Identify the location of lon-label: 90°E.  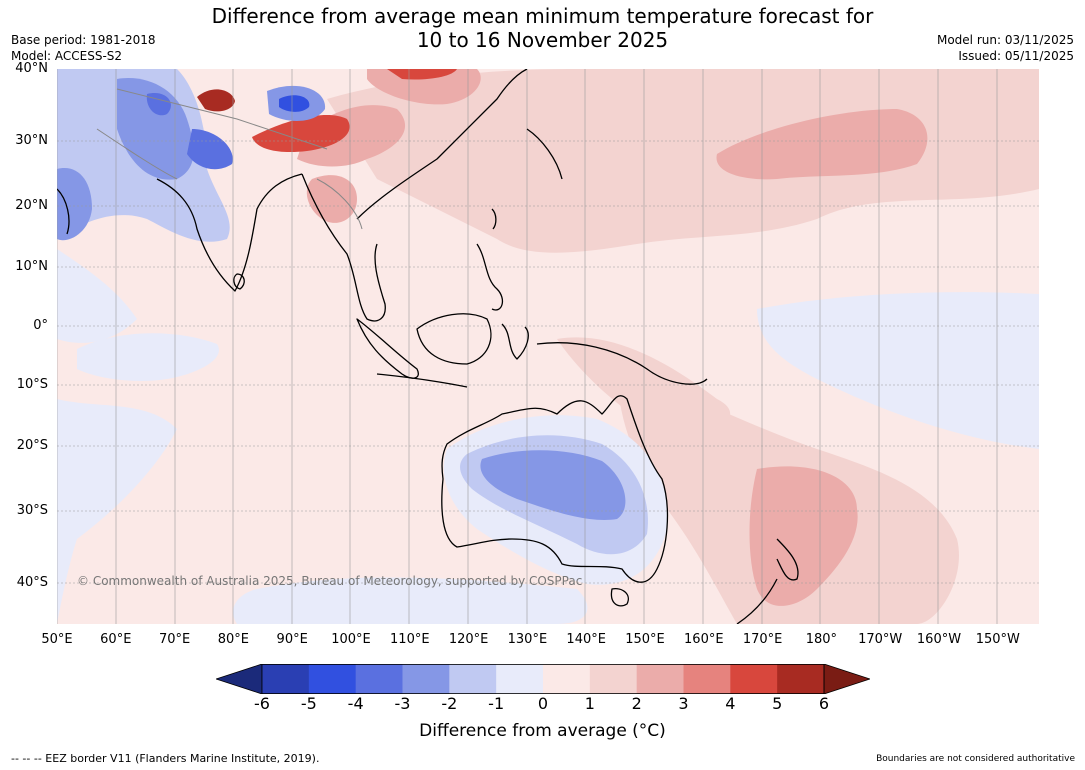
(292, 639).